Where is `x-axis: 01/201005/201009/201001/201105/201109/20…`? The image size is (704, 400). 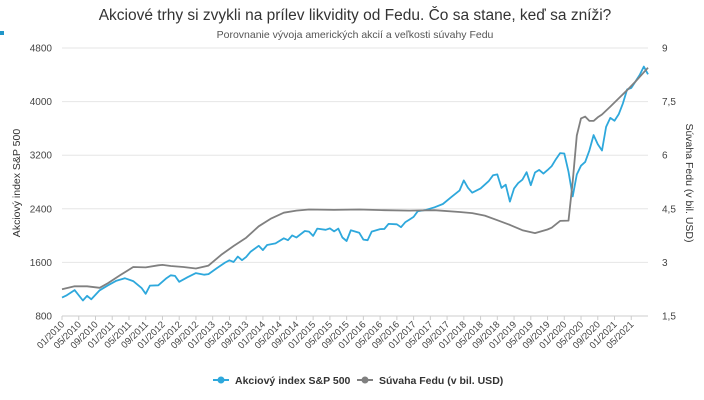 x-axis: 01/201005/201009/201001/201105/201109/20… is located at coordinates (341, 333).